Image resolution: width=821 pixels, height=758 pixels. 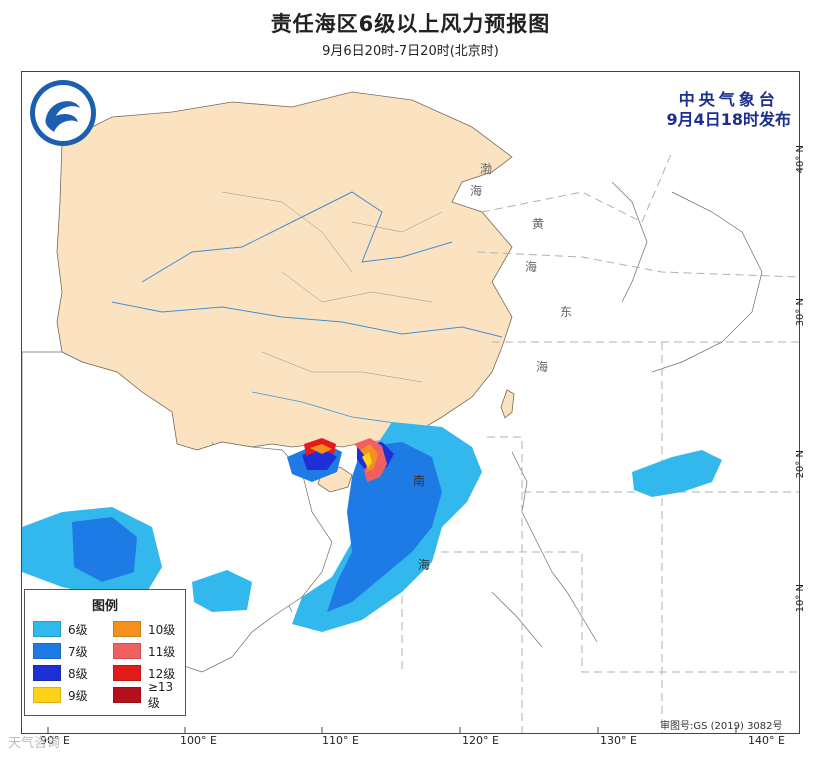 I want to click on lon-label-120: 120° E, so click(x=480, y=740).